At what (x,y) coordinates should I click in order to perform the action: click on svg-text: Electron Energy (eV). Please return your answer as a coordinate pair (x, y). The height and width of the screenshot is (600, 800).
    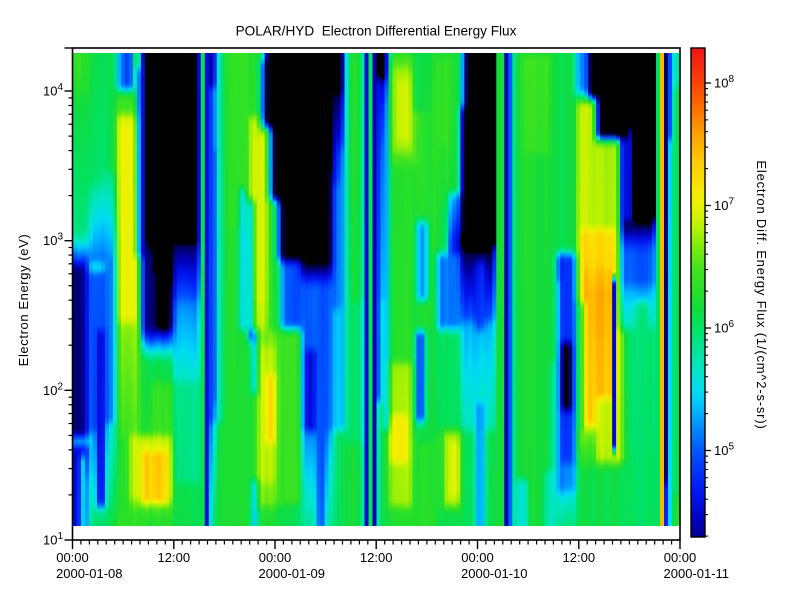
    Looking at the image, I should click on (23, 300).